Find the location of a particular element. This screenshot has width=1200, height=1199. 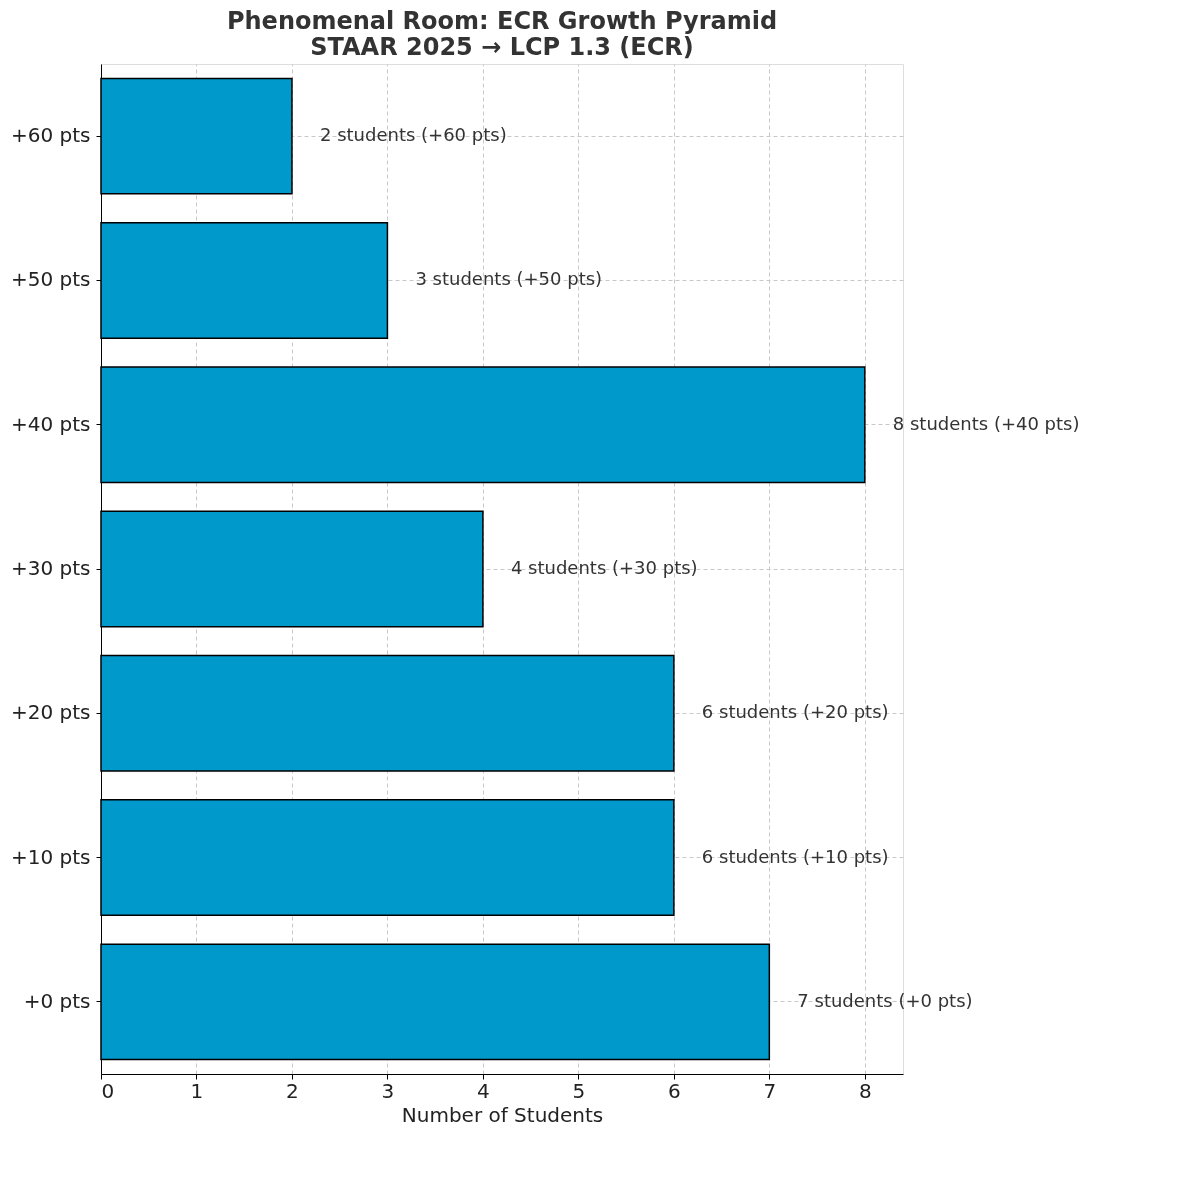

data-label: 4 students (+30 pts) is located at coordinates (604, 567).